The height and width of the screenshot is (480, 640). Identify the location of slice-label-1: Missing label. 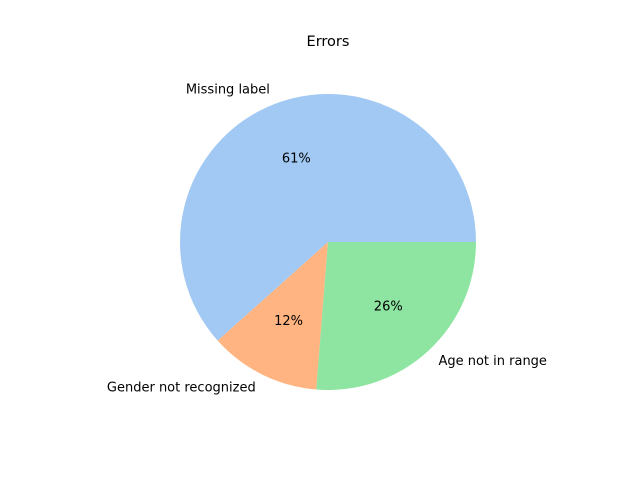
(228, 89).